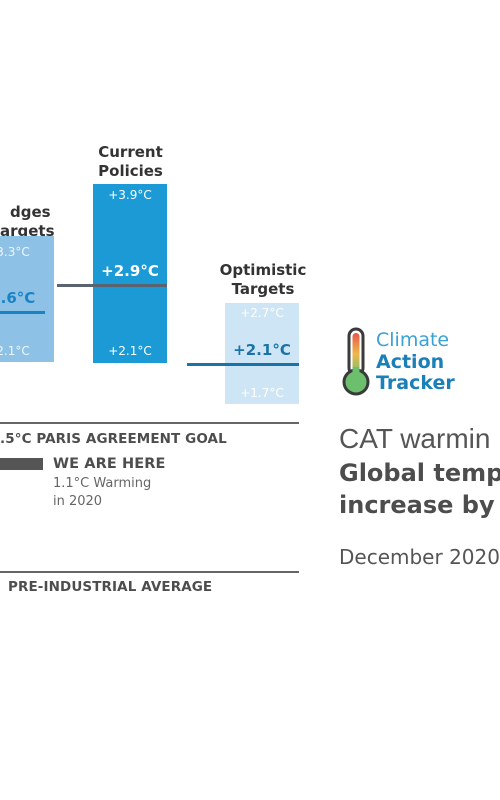 This screenshot has height=800, width=500. I want to click on bar-3-name: Optimistic Targets, so click(263, 280).